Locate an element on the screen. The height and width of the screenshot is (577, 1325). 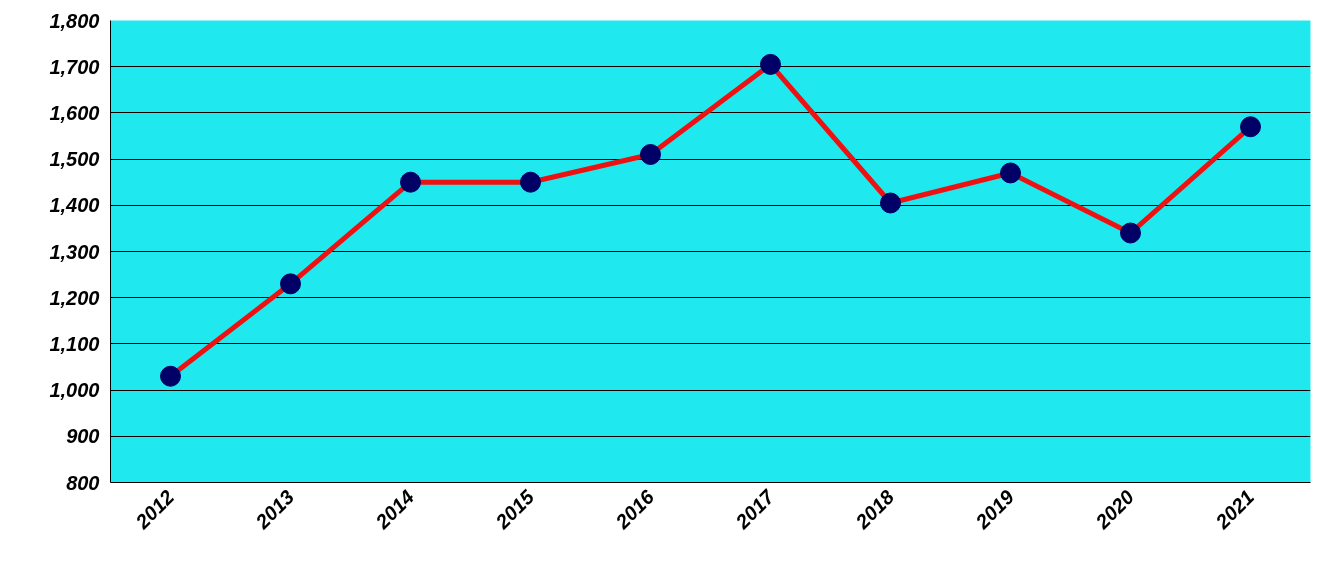
y-tick-label: 1,800 is located at coordinates (74, 20).